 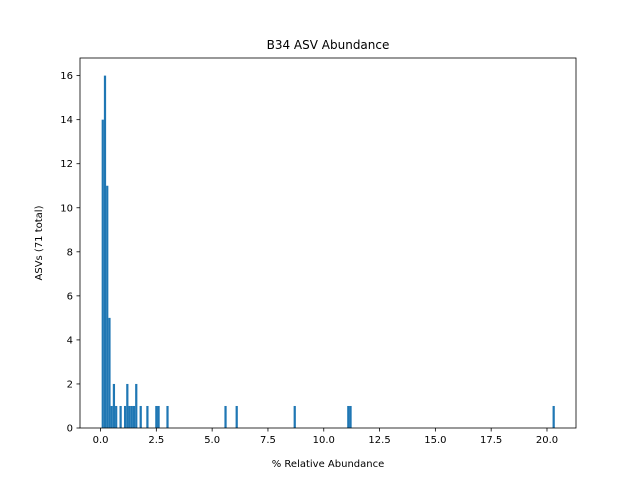 I want to click on y-tick-label: 4, so click(x=70, y=340).